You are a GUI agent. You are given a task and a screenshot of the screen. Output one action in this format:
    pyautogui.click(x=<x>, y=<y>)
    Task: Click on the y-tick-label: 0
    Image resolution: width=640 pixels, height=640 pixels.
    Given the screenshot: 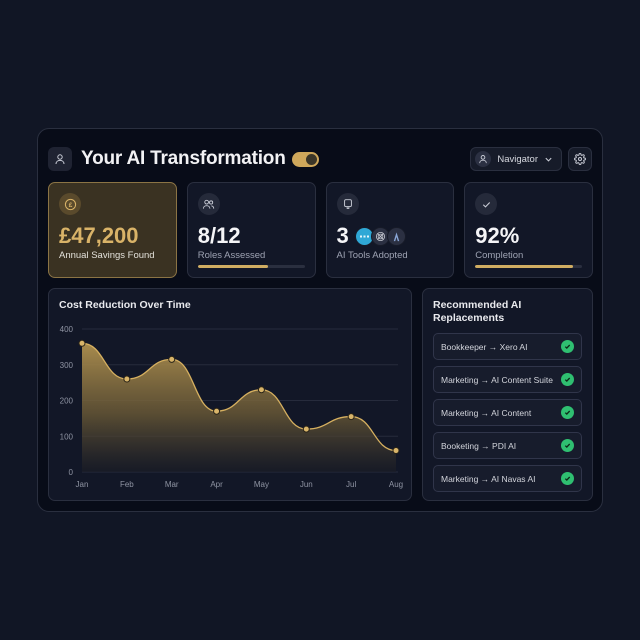 What is the action you would take?
    pyautogui.click(x=71, y=472)
    